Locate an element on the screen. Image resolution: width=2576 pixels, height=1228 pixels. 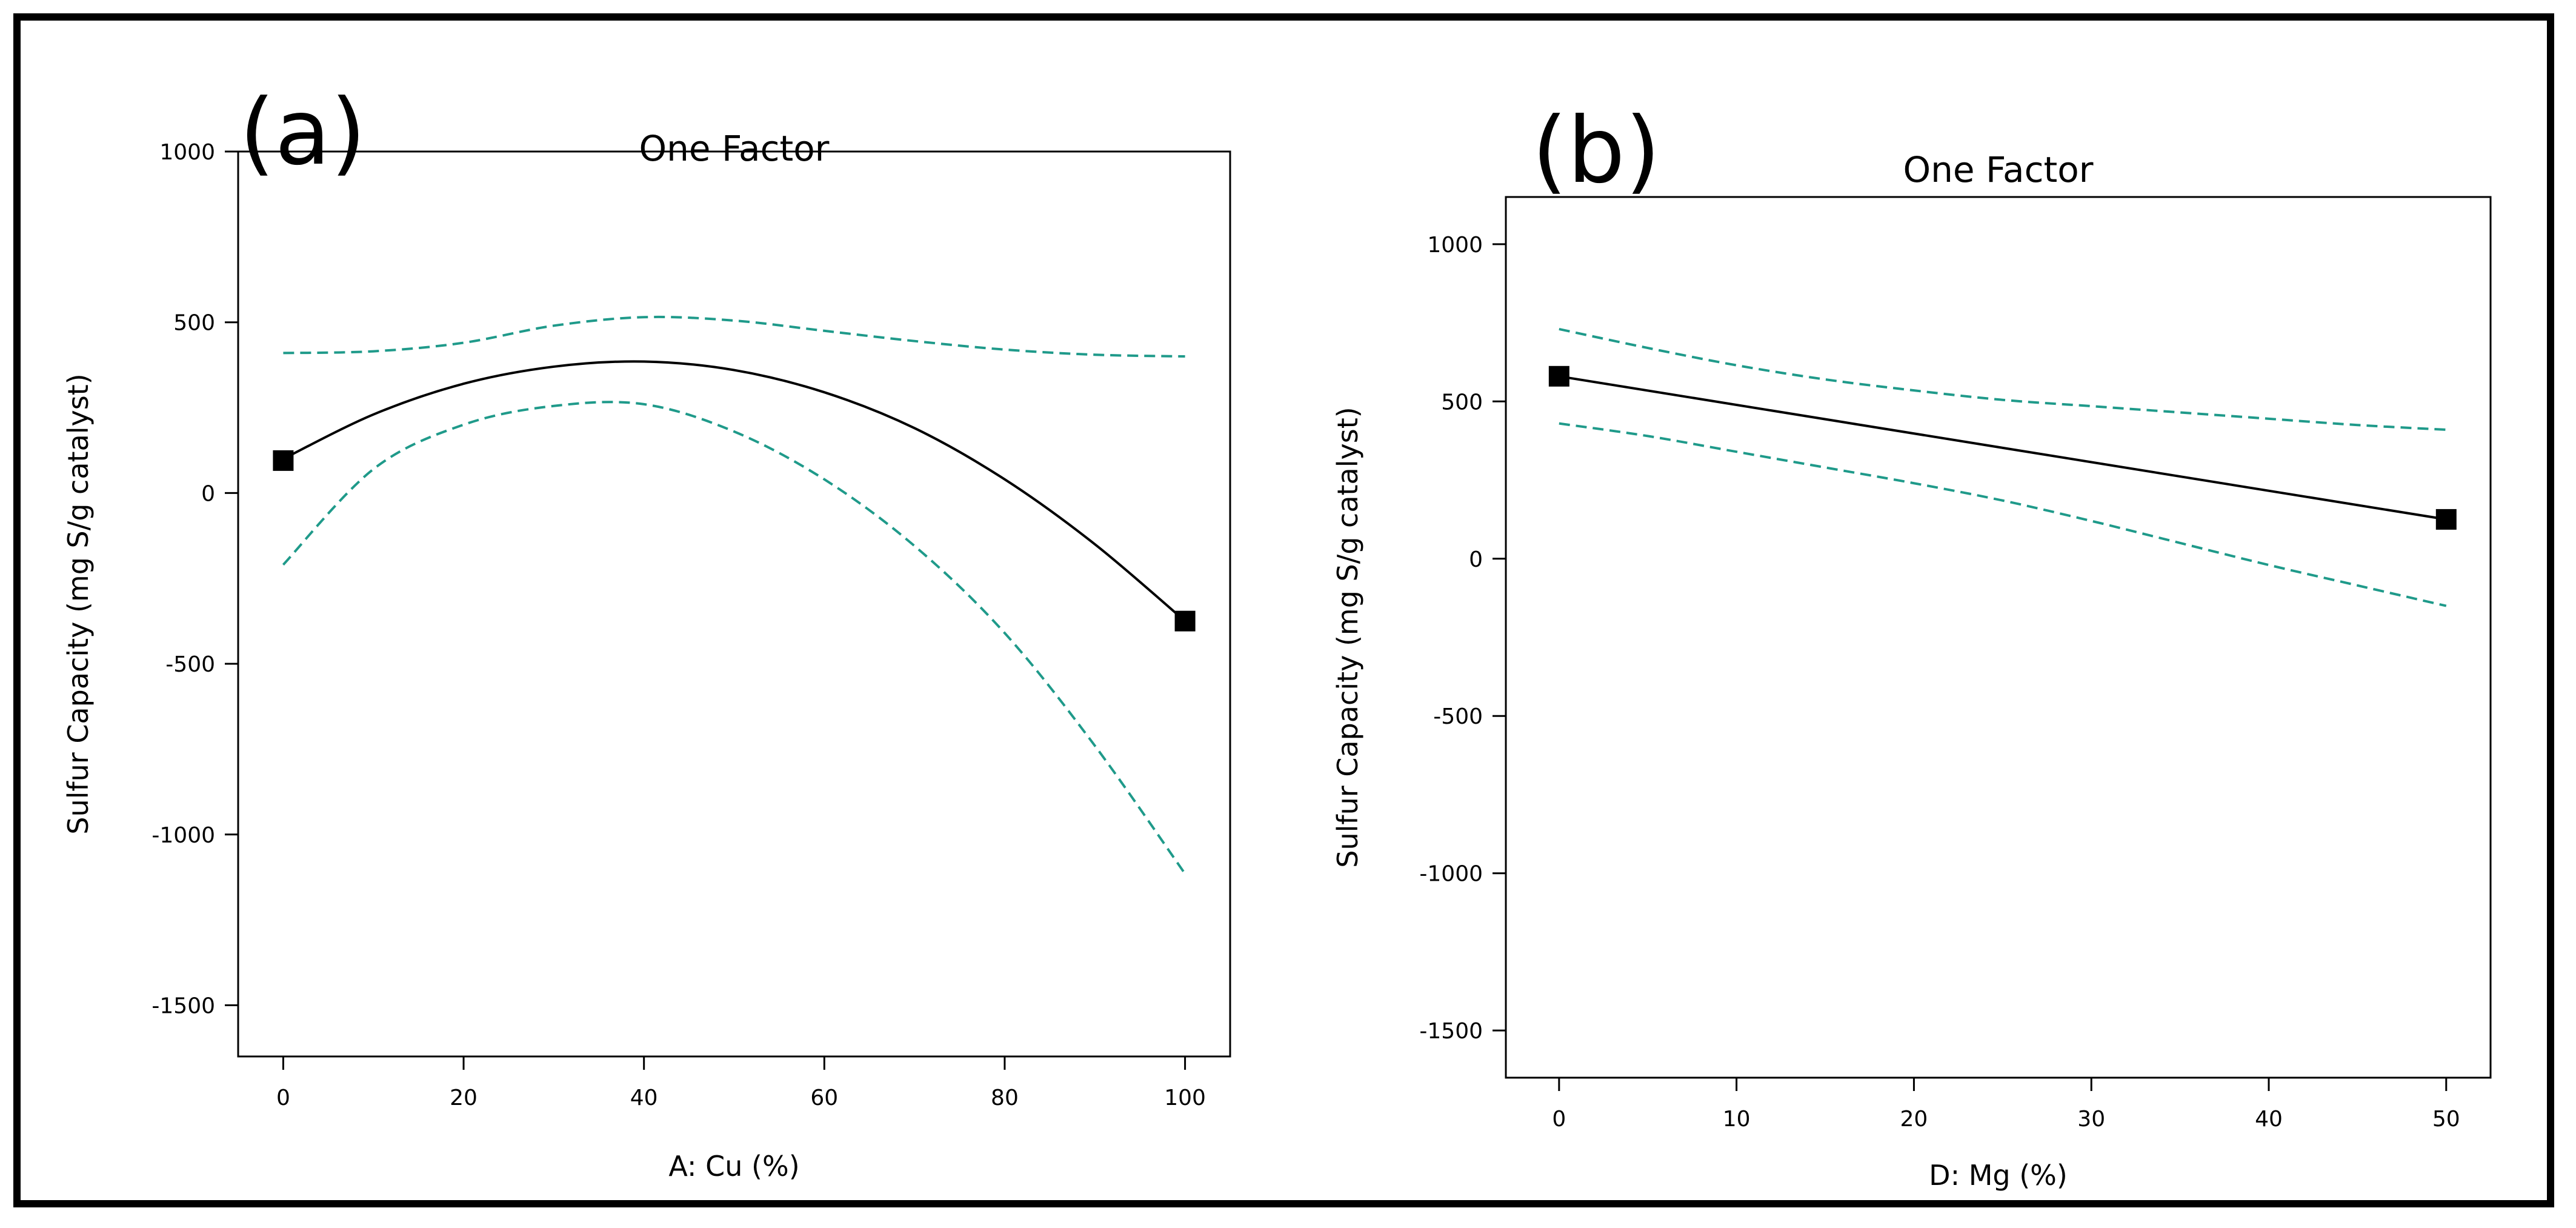
x-tick-label: 60 is located at coordinates (824, 1098).